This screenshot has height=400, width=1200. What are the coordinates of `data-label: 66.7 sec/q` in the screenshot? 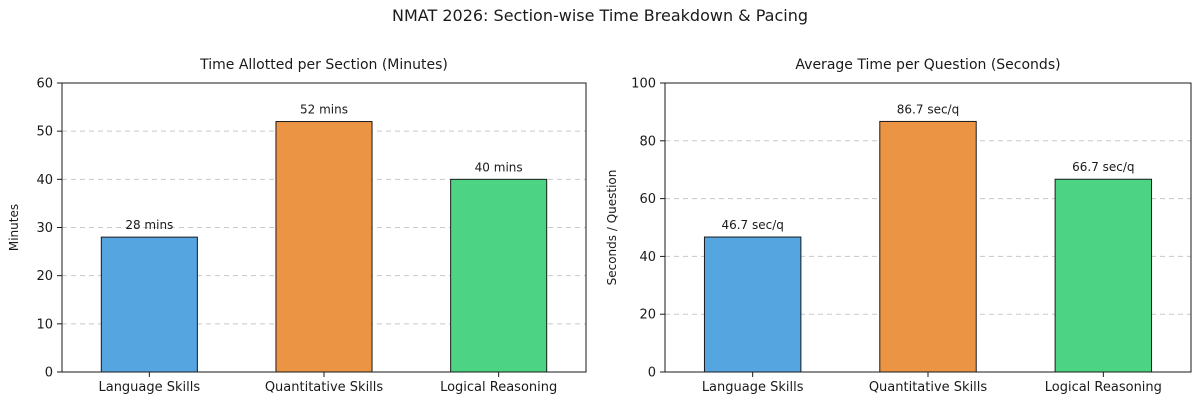 It's located at (1103, 167).